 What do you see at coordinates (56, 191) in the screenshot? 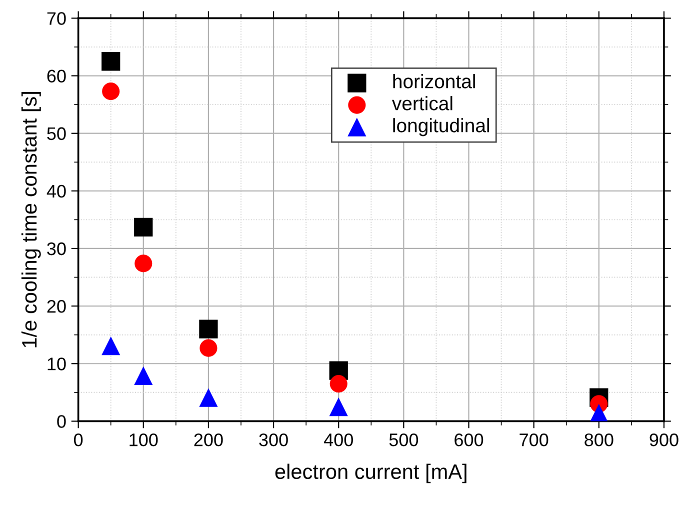
I see `y-tick-label: 40` at bounding box center [56, 191].